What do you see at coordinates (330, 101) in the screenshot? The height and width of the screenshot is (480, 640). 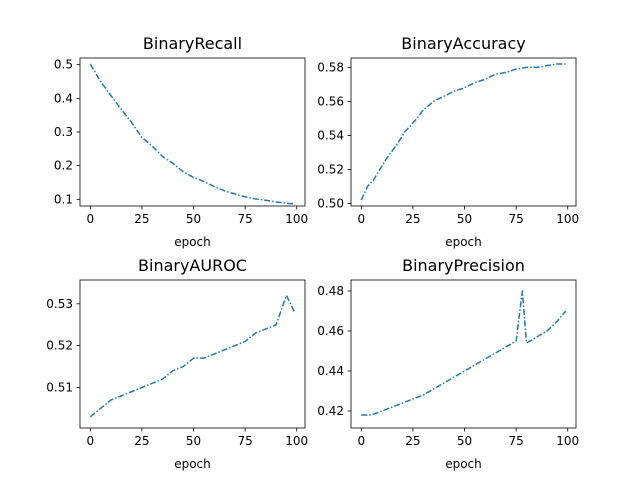 I see `y-tick-label: 0.56` at bounding box center [330, 101].